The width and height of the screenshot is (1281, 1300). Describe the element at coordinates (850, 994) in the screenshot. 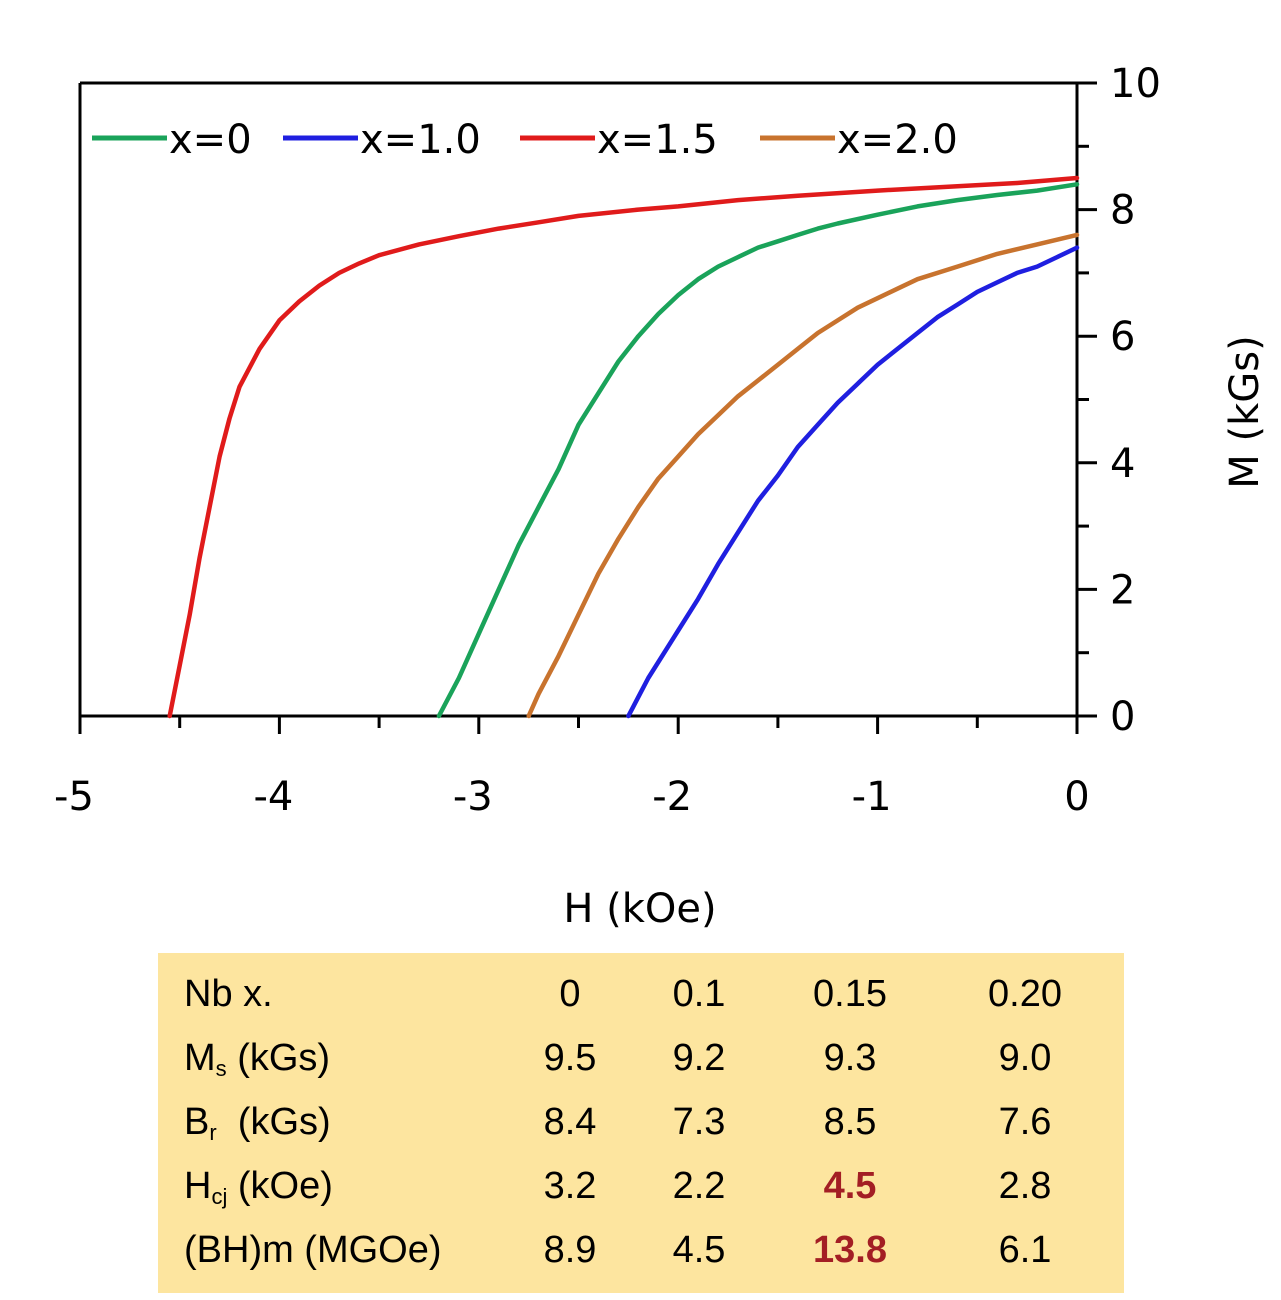

I see `table-cell: 0.15` at that location.